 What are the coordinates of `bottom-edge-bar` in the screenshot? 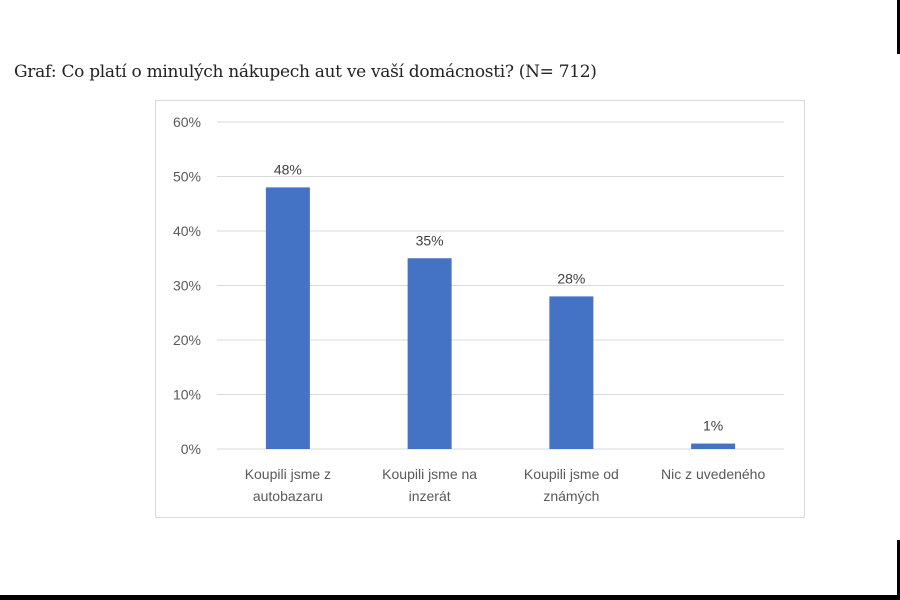 It's located at (450, 597).